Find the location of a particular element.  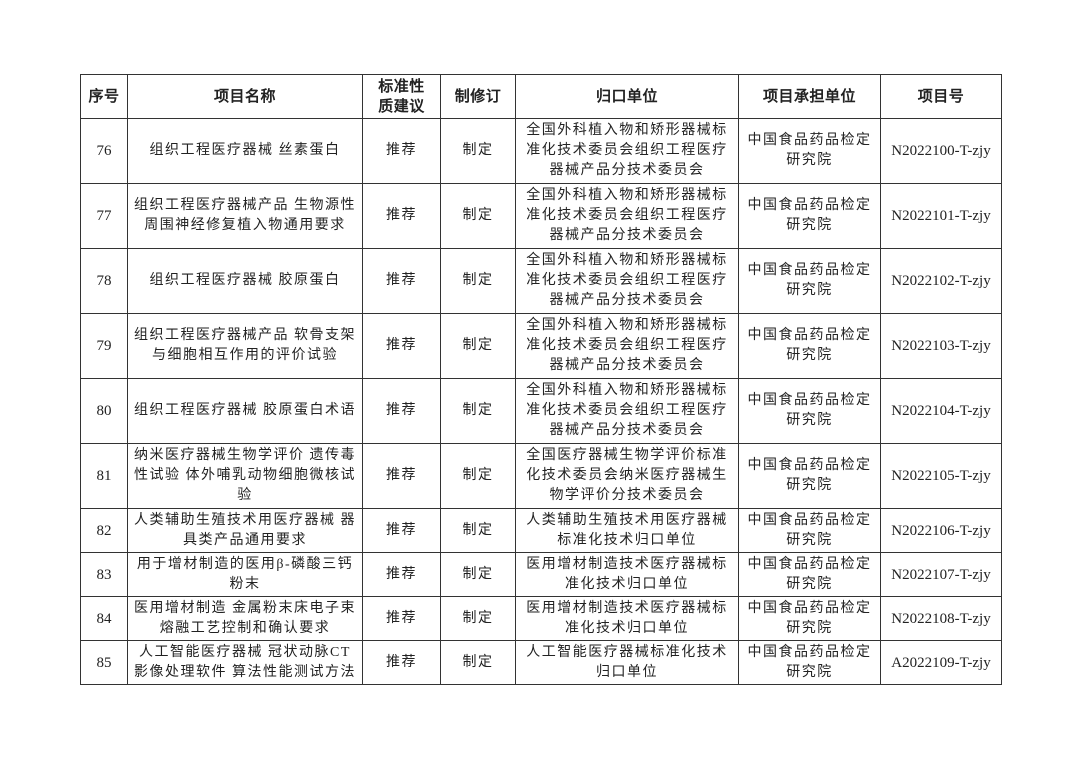

header-unit: 归口单位 is located at coordinates (627, 96).